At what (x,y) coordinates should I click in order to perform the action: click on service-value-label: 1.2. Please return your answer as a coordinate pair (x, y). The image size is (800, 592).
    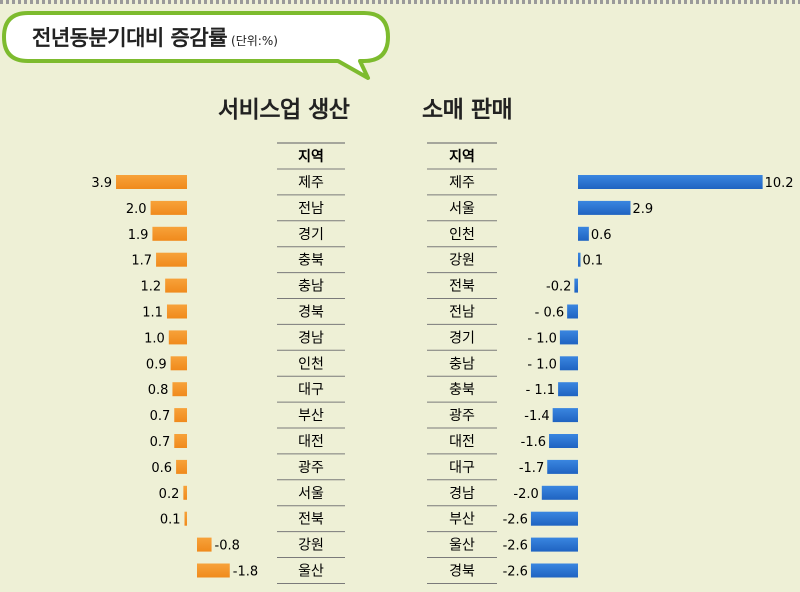
    Looking at the image, I should click on (150, 287).